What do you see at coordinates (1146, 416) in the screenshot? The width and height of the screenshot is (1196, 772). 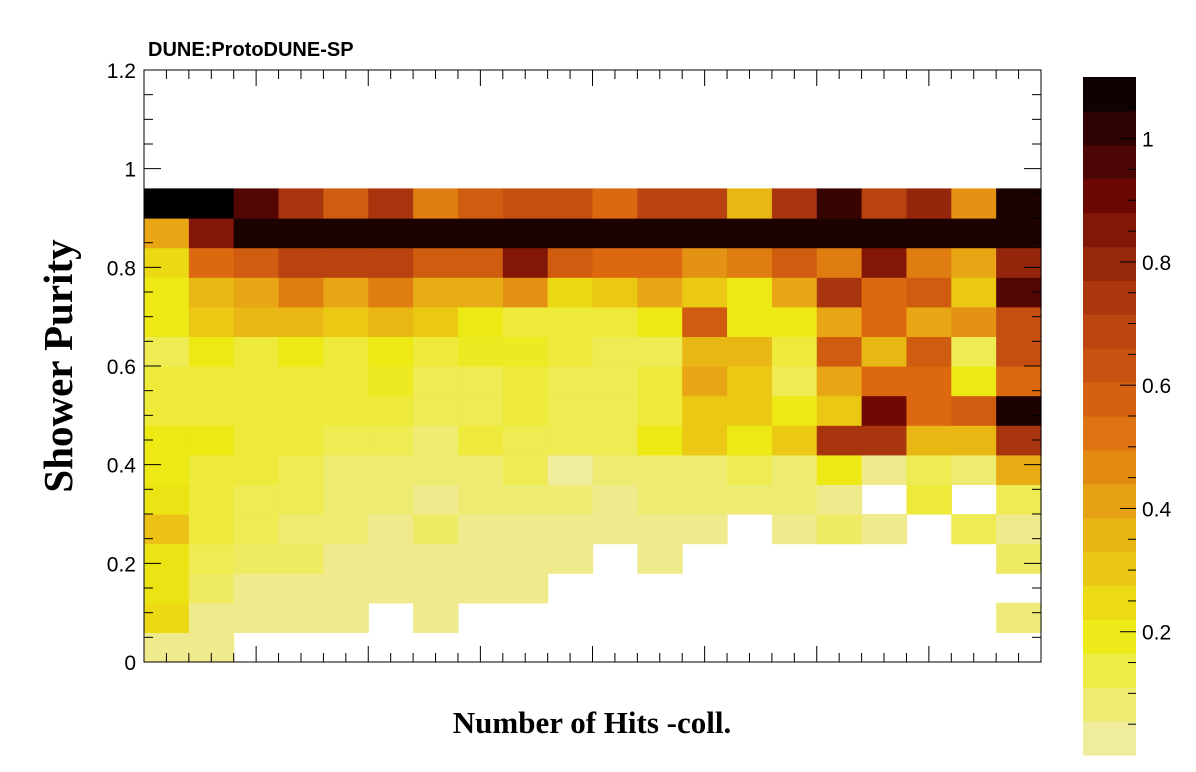 I see `colorbar-ticks: 0.2 0.4 0.6 0.8 1` at bounding box center [1146, 416].